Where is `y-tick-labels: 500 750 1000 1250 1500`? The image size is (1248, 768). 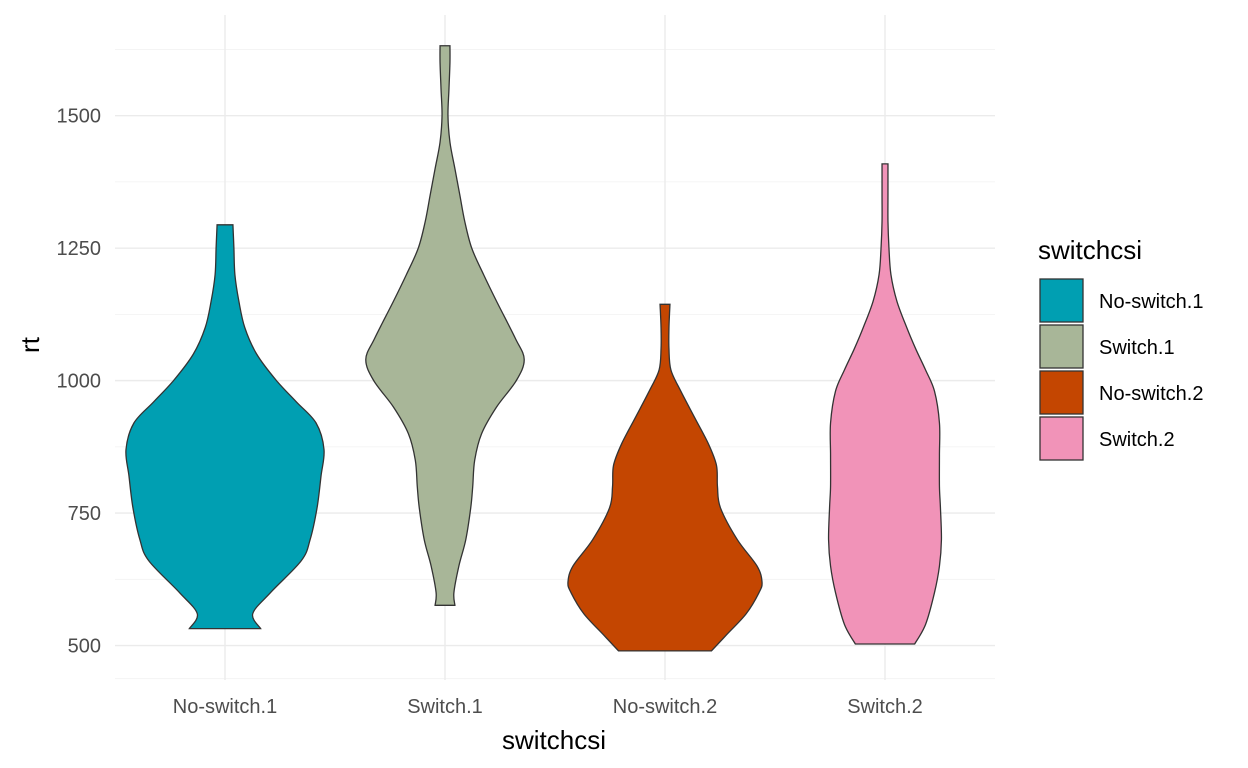 y-tick-labels: 500 750 1000 1250 1500 is located at coordinates (79, 382).